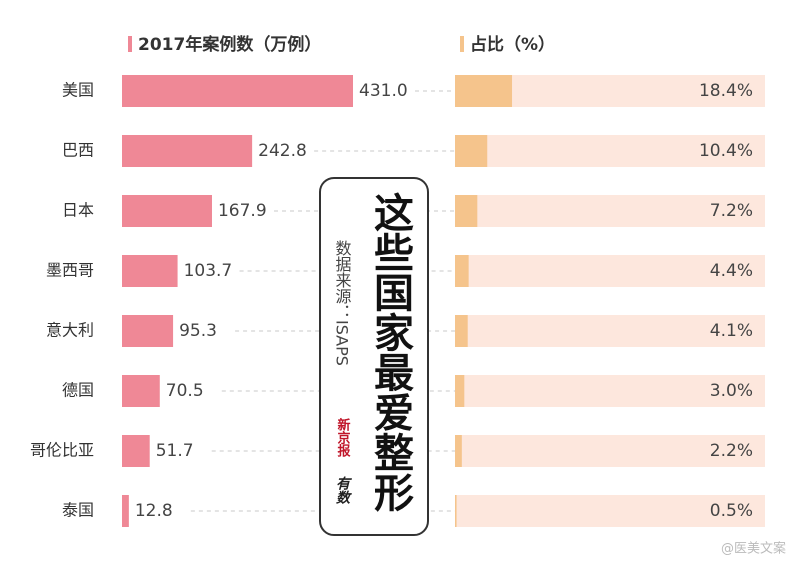 Image resolution: width=800 pixels, height=569 pixels. Describe the element at coordinates (70, 330) in the screenshot. I see `category-label: 意大利` at that location.